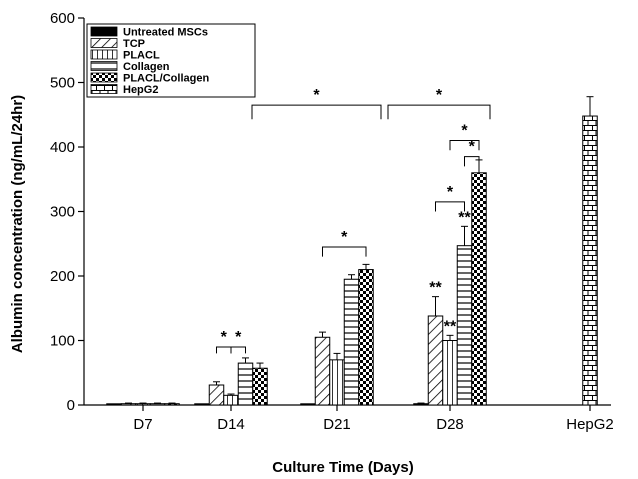 The width and height of the screenshot is (638, 479). I want to click on legend-label: TCP, so click(134, 44).